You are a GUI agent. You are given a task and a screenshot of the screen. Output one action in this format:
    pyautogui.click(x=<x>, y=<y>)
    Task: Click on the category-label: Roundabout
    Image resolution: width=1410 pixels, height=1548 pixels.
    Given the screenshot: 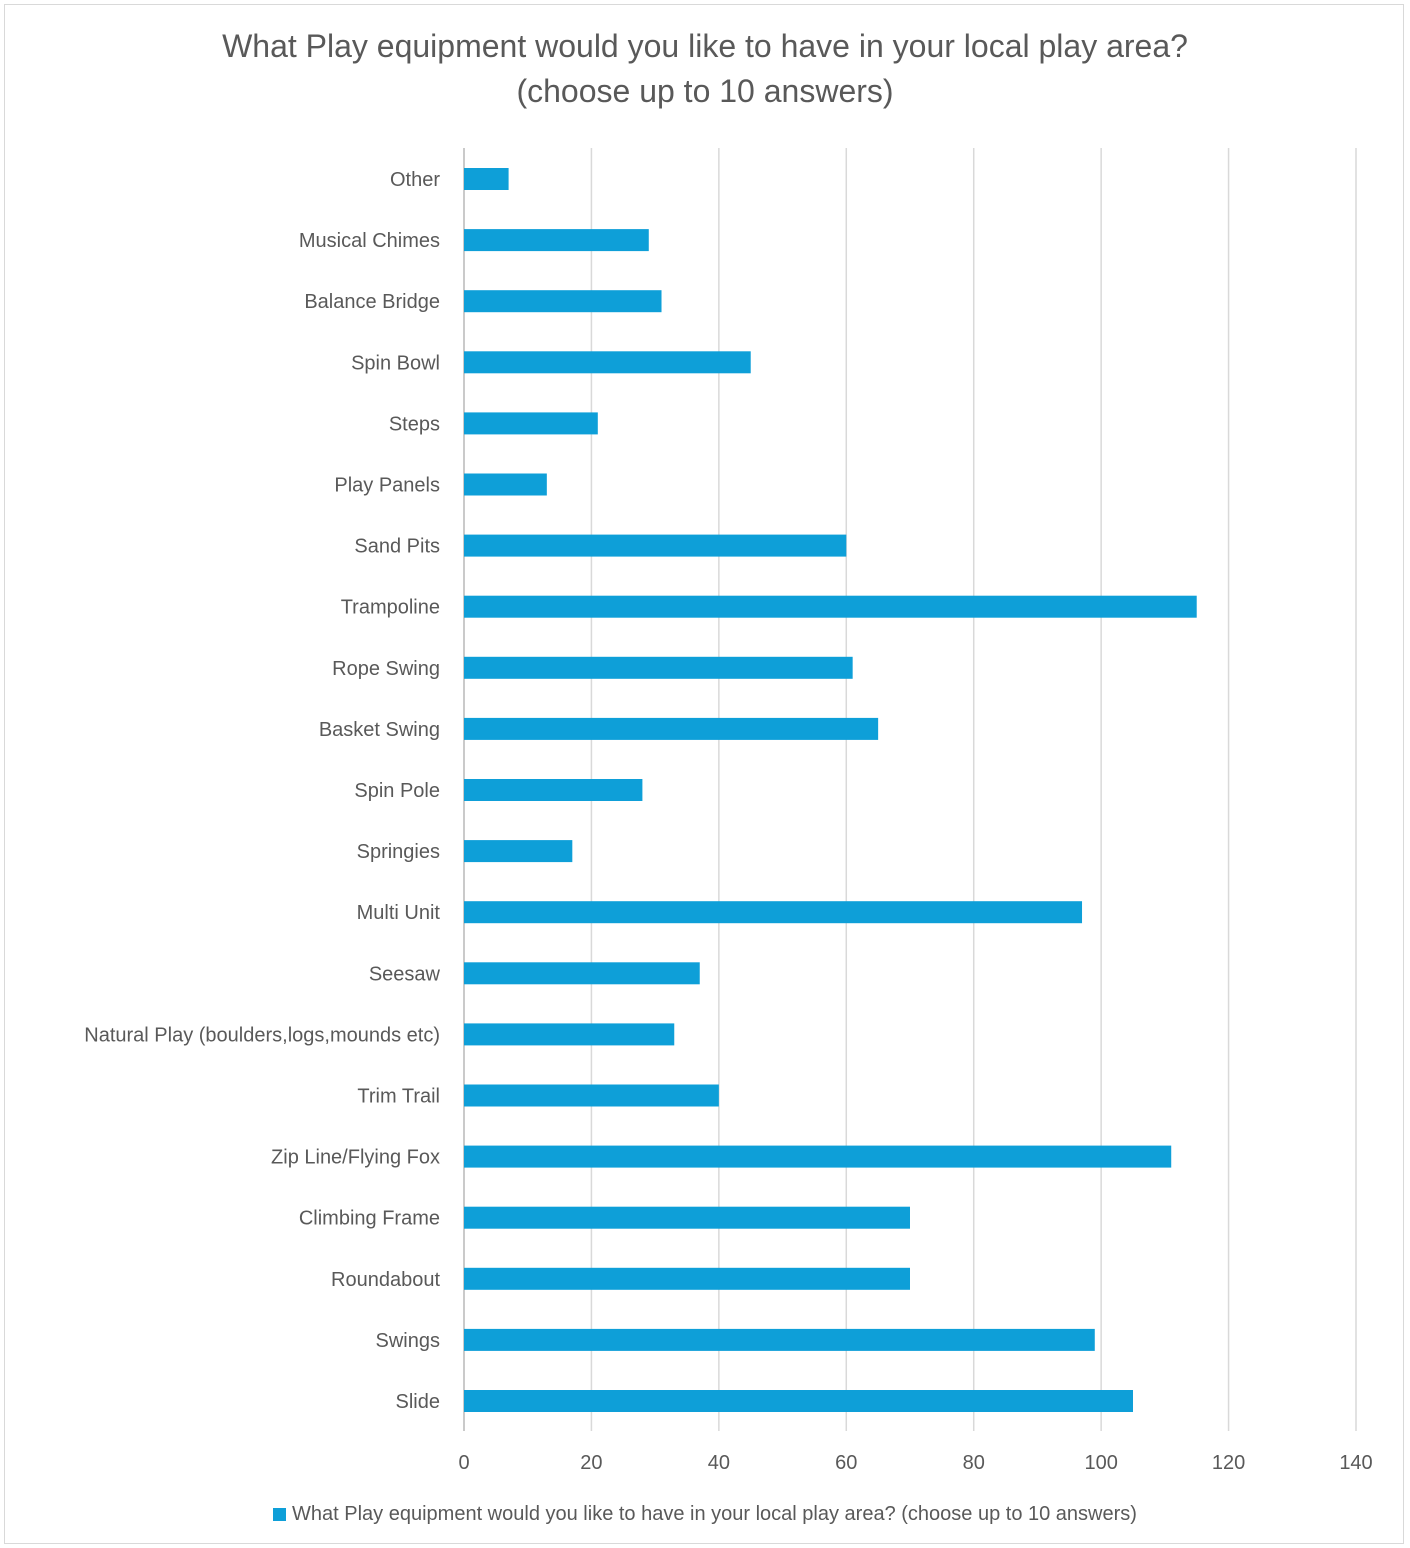 What is the action you would take?
    pyautogui.click(x=385, y=1280)
    